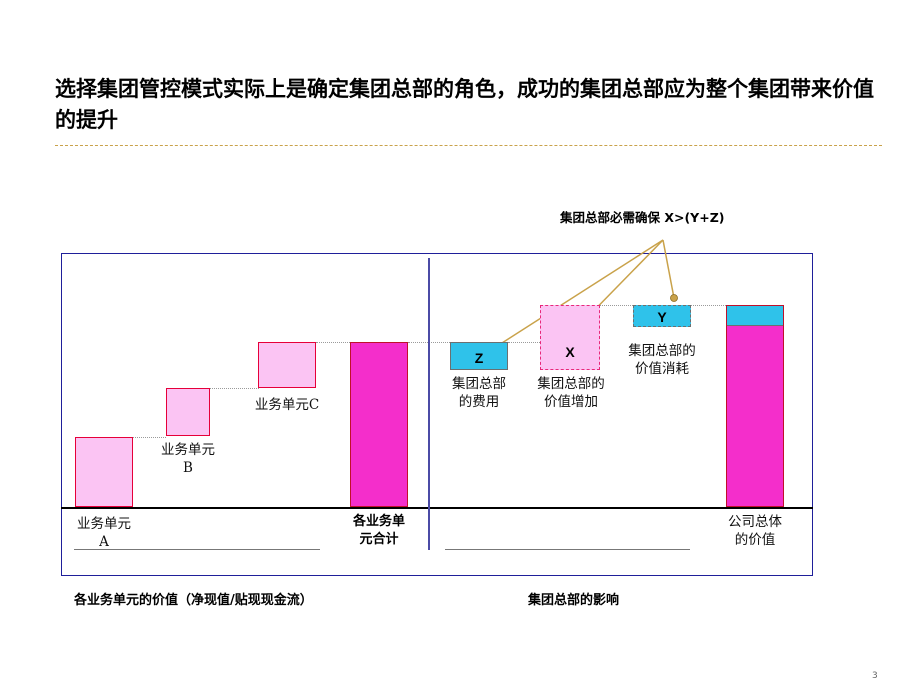  Describe the element at coordinates (193, 600) in the screenshot. I see `left-section-caption: 各业务单元的价值（净现值/贴现现金流）` at that location.